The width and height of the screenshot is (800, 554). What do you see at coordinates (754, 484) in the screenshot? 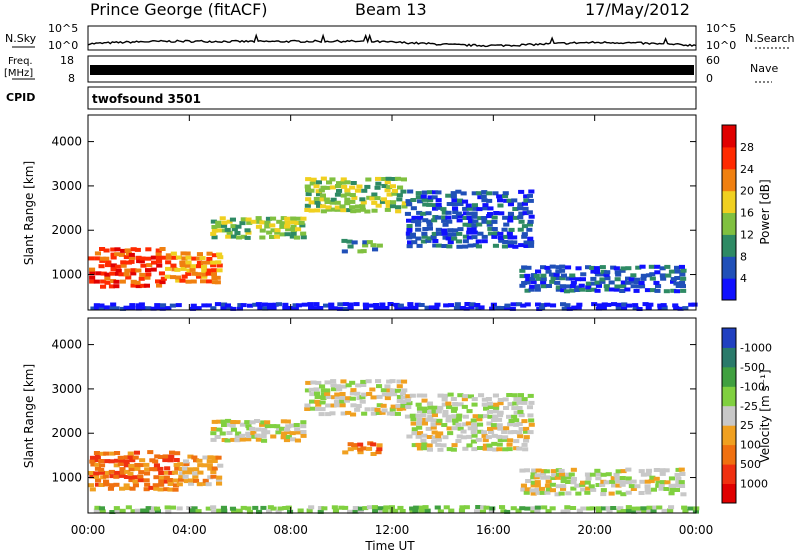
I see `colorbar-tick-label: 1000` at bounding box center [754, 484].